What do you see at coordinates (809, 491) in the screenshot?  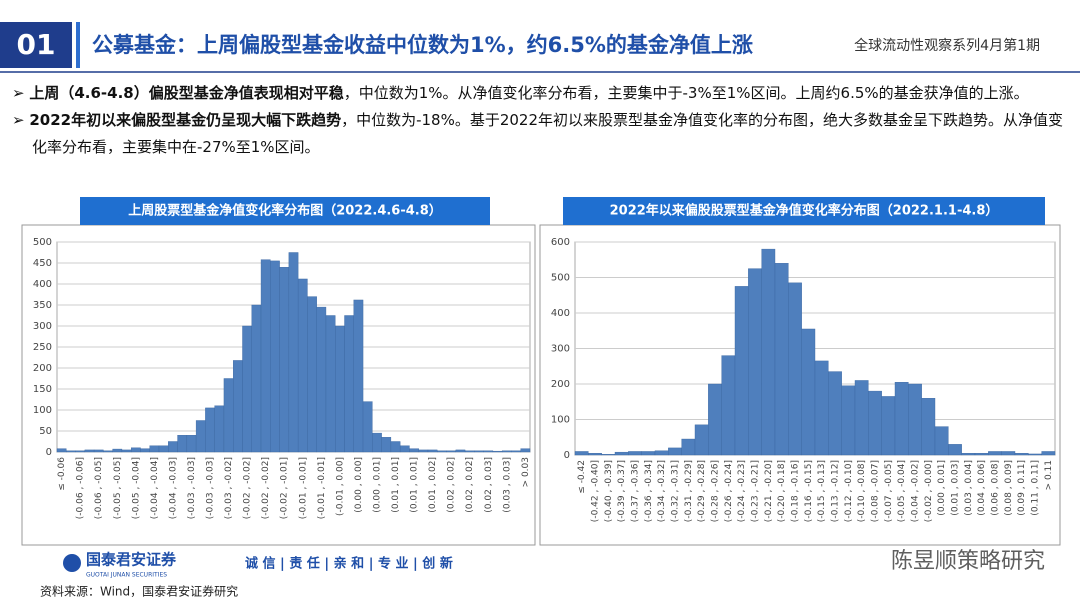 I see `x-tick-label: (-0.16 , -0.15]` at bounding box center [809, 491].